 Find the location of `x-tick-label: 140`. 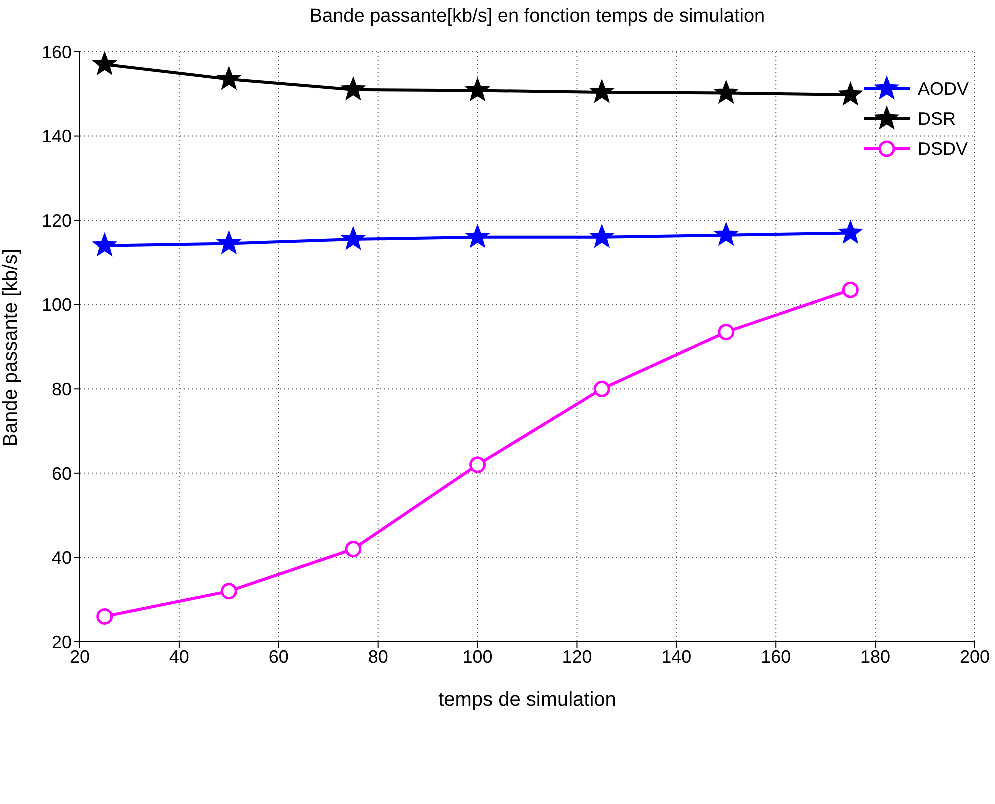

x-tick-label: 140 is located at coordinates (677, 656).